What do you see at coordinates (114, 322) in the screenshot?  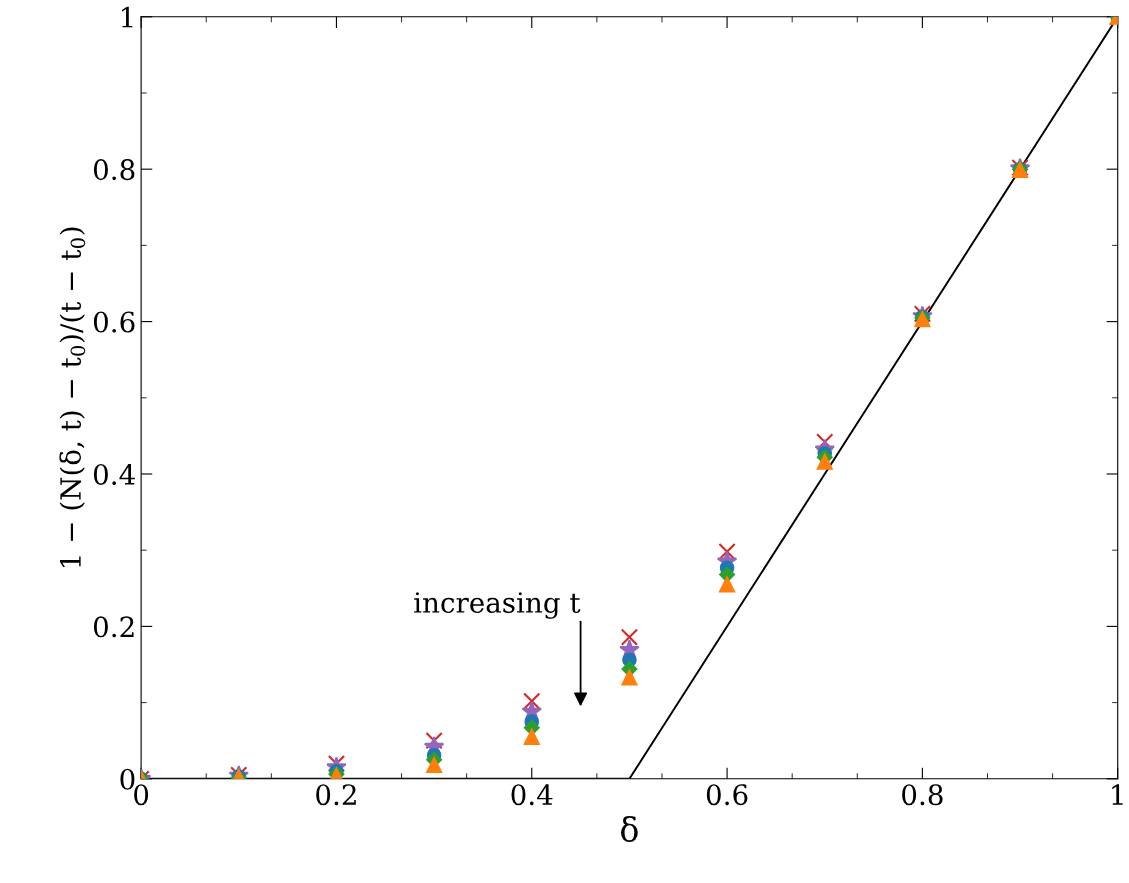 I see `y-tick-label: 0.6` at bounding box center [114, 322].